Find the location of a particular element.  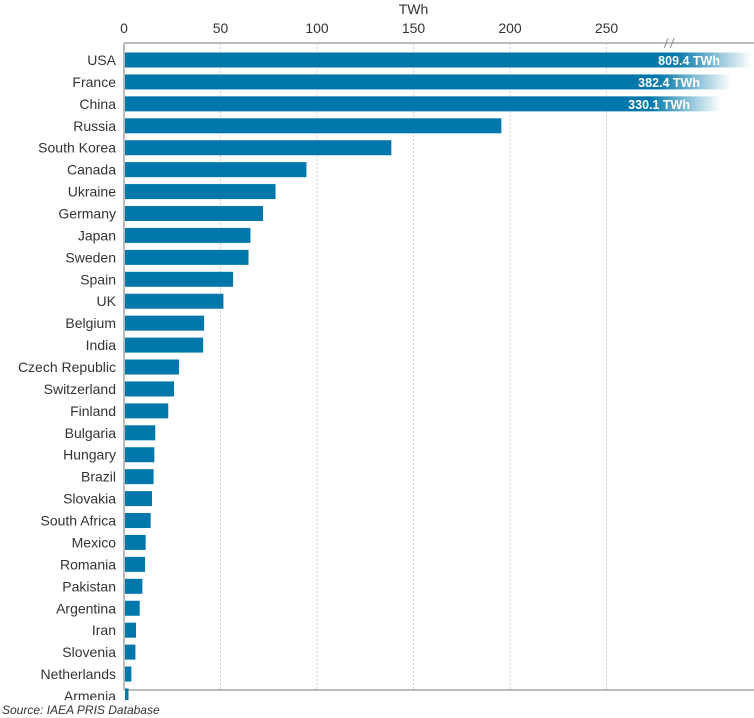

category-label: Mexico is located at coordinates (94, 542).